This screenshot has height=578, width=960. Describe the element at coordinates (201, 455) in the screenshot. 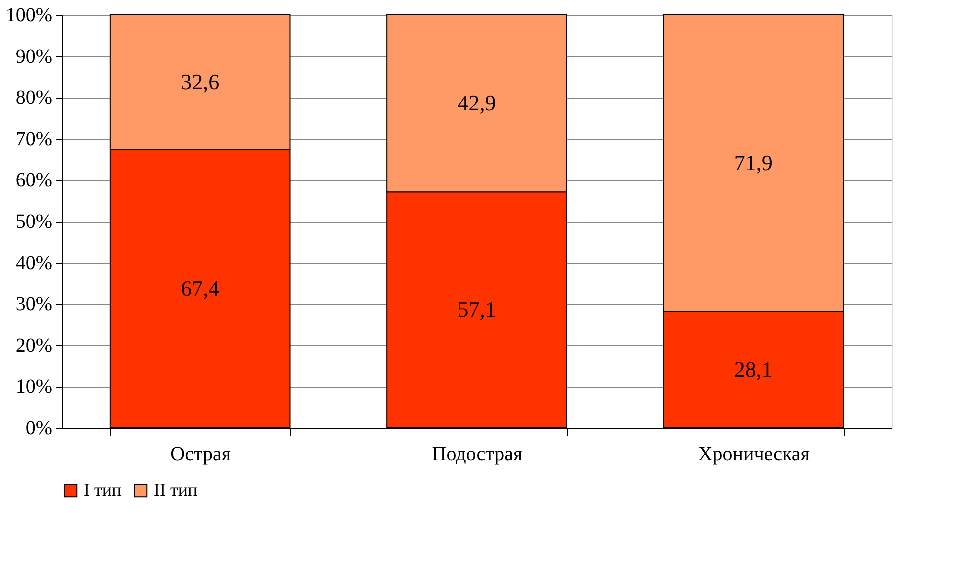

I see `x-tick-label: Острая` at that location.